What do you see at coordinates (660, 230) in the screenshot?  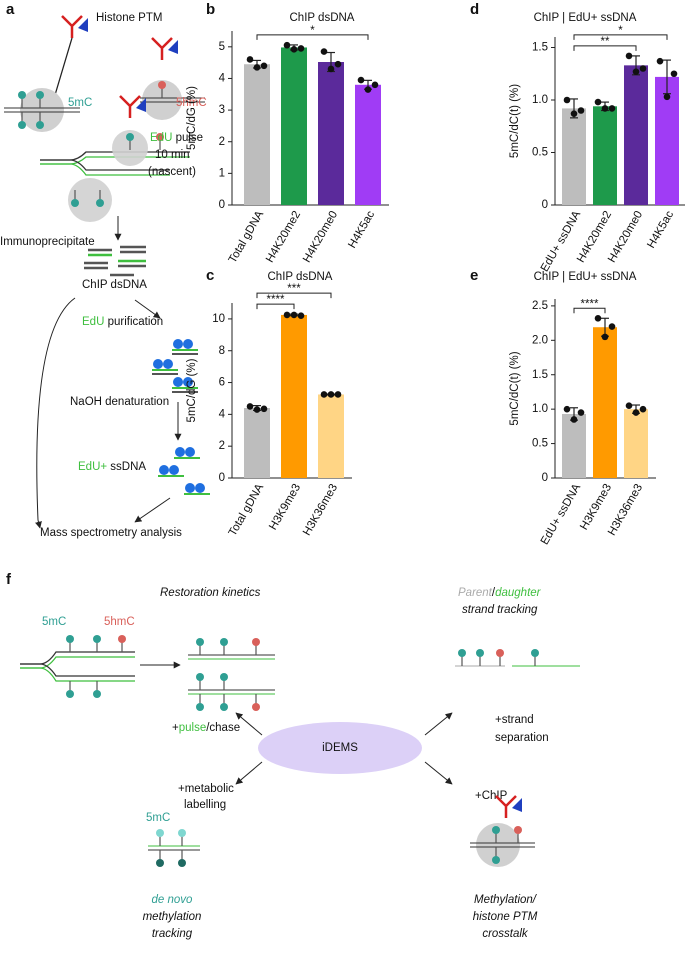 I see `x-tick-label: H4K5ac` at bounding box center [660, 230].